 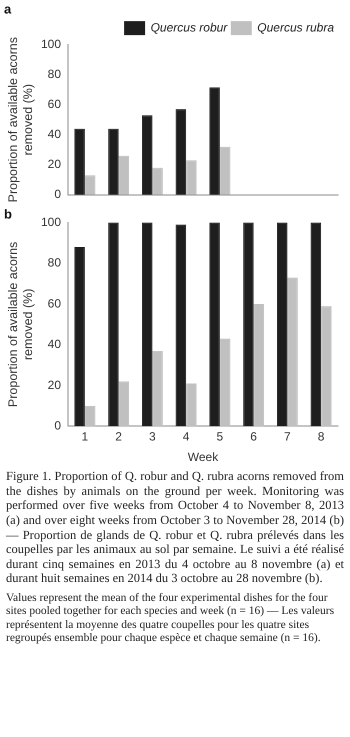 What do you see at coordinates (171, 619) in the screenshot?
I see `text: Values represent the mean of the four experimental dishes for the four sites pooled together for each species and week (n = 16) — Les valeurs représentent la moyenne des quatre coupelles pour les quatre sites regroupés ensemble pour chaque espèce et chaque semaine (n = 16).` at bounding box center [171, 619].